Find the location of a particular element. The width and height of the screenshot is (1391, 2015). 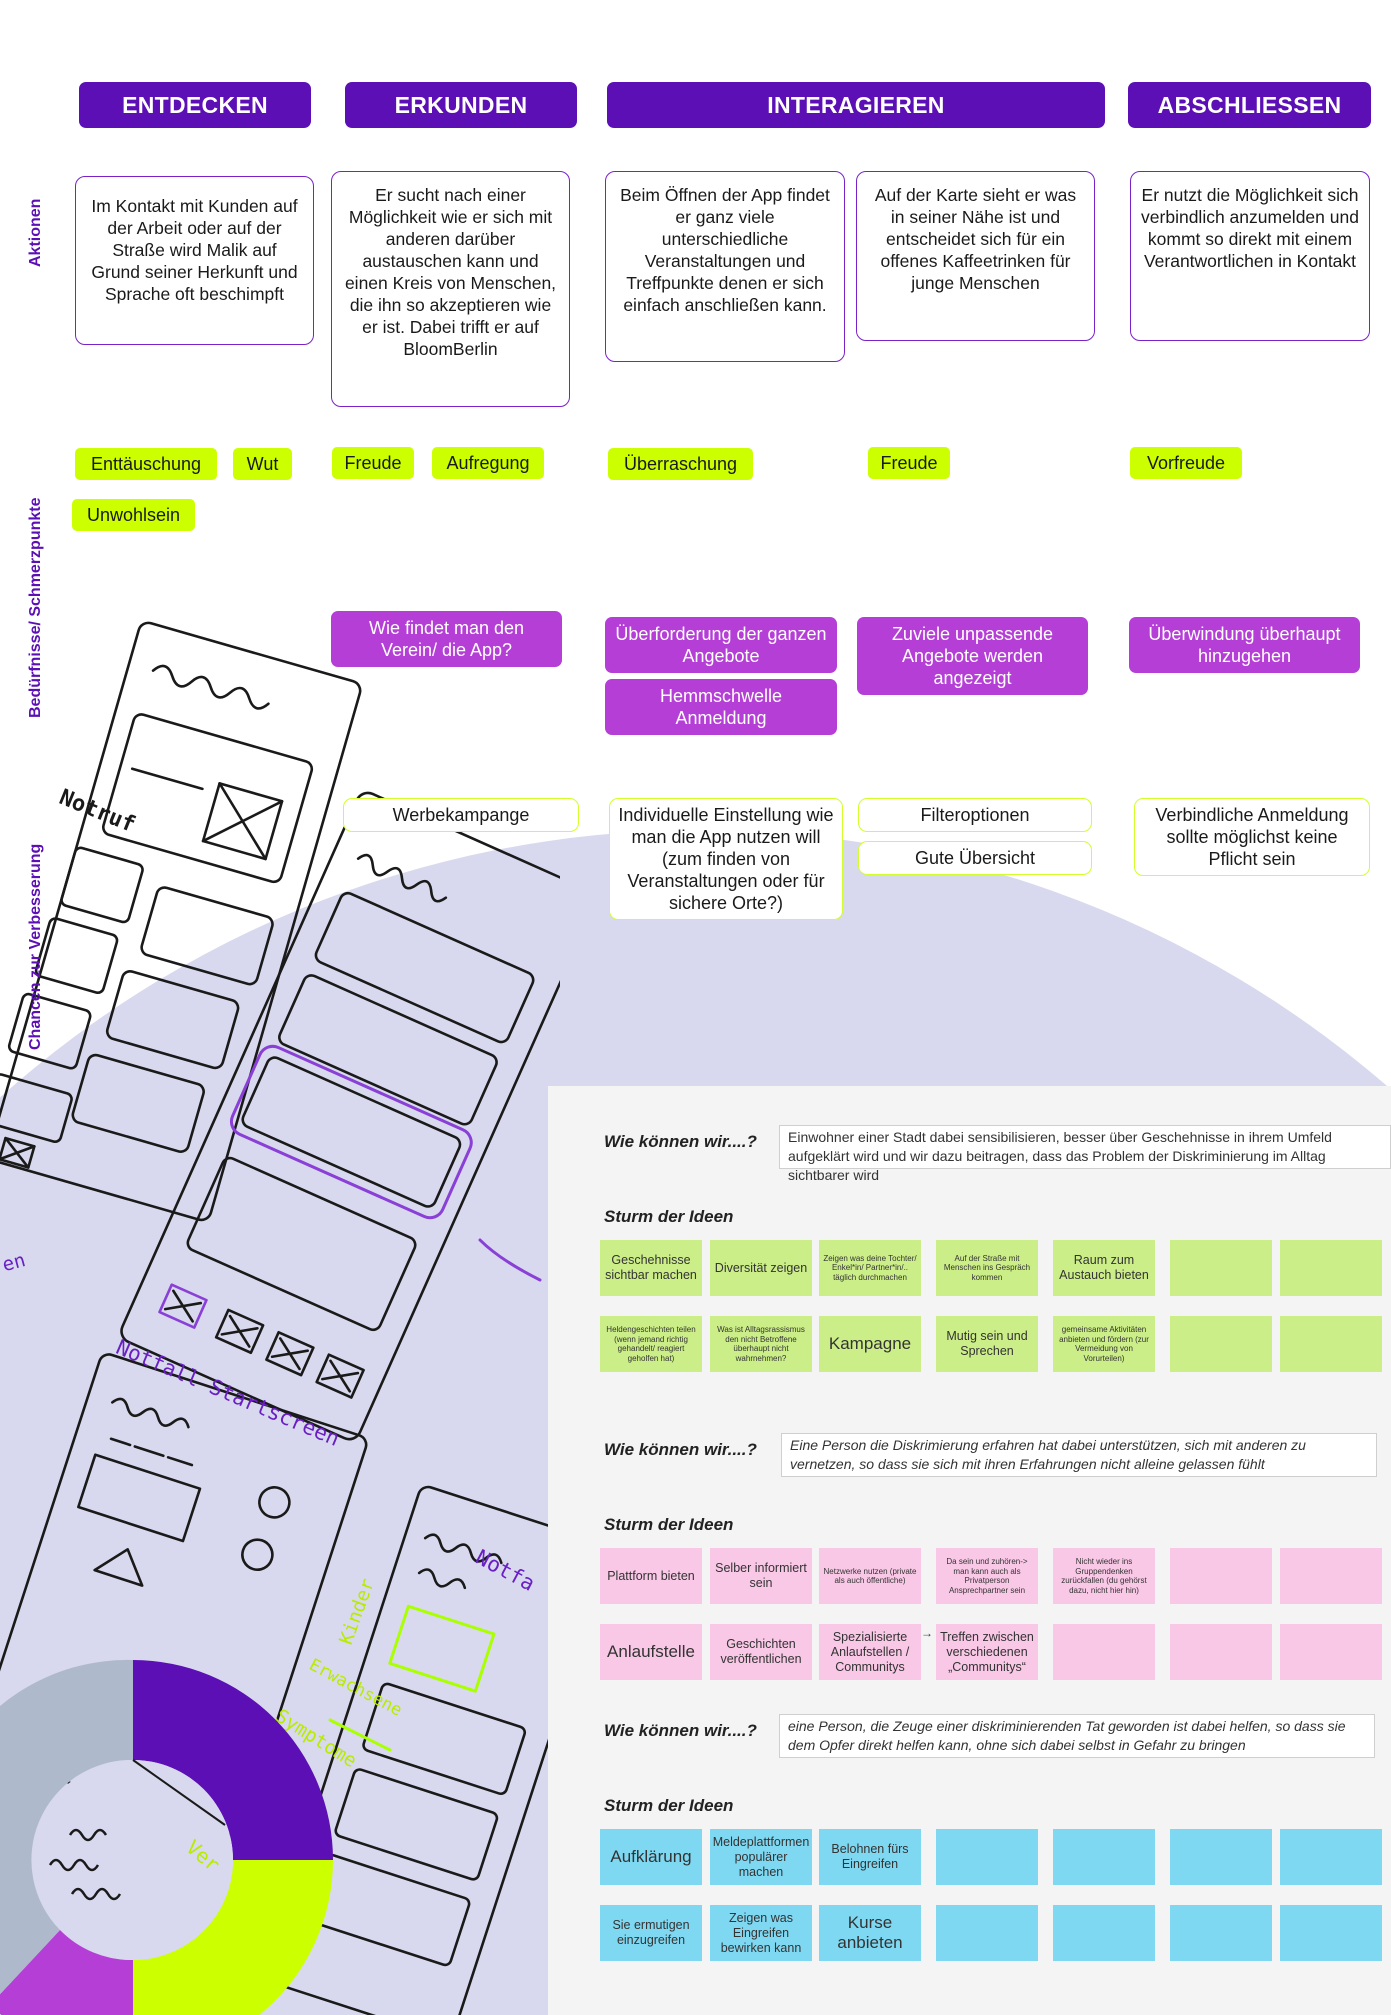

row-label-actions: Aktionen is located at coordinates (35, 232).